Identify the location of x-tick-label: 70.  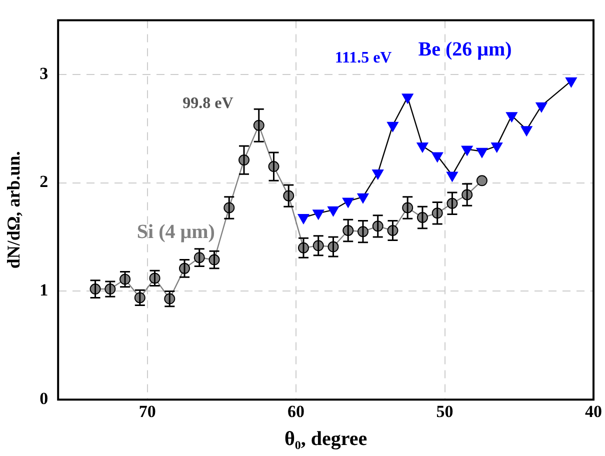
(147, 412).